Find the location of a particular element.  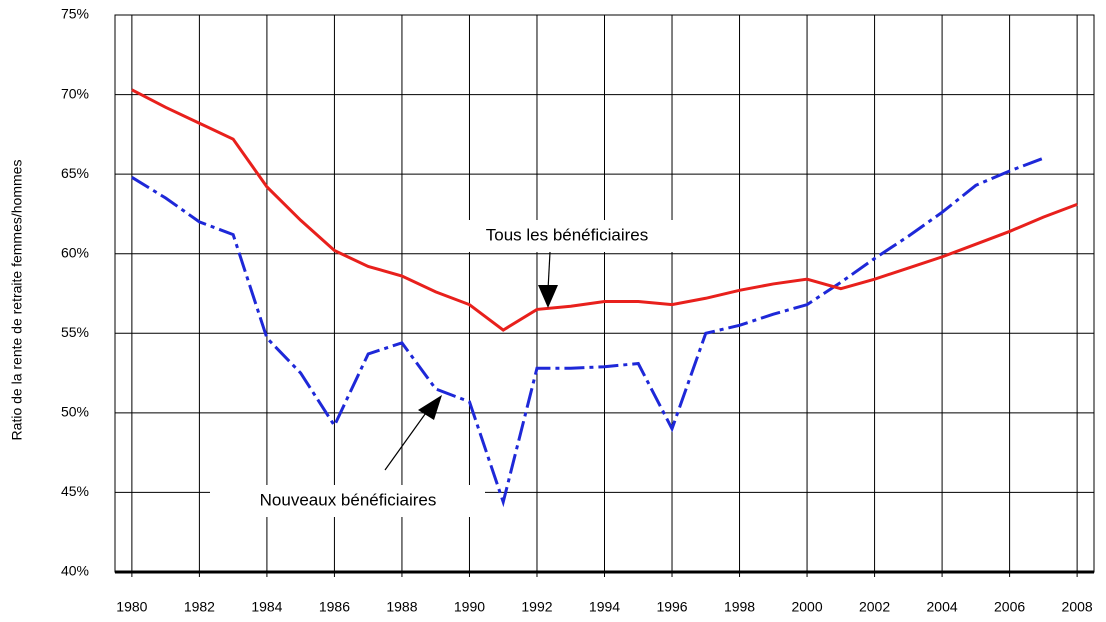

x-tick-label: 1982 is located at coordinates (199, 607).